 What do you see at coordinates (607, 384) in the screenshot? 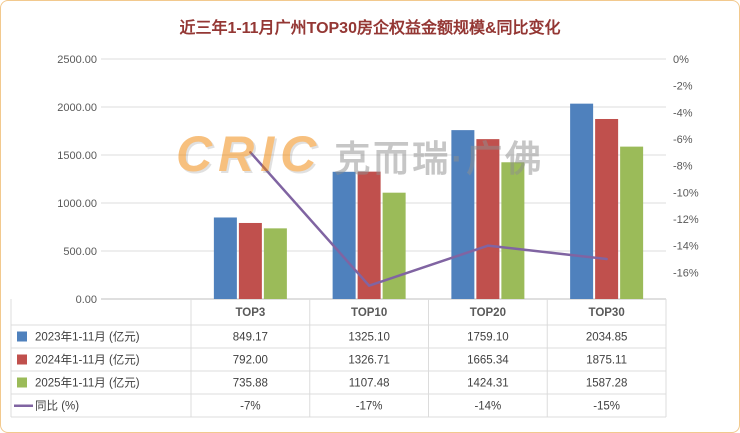
I see `table-cell: 1587.28` at bounding box center [607, 384].